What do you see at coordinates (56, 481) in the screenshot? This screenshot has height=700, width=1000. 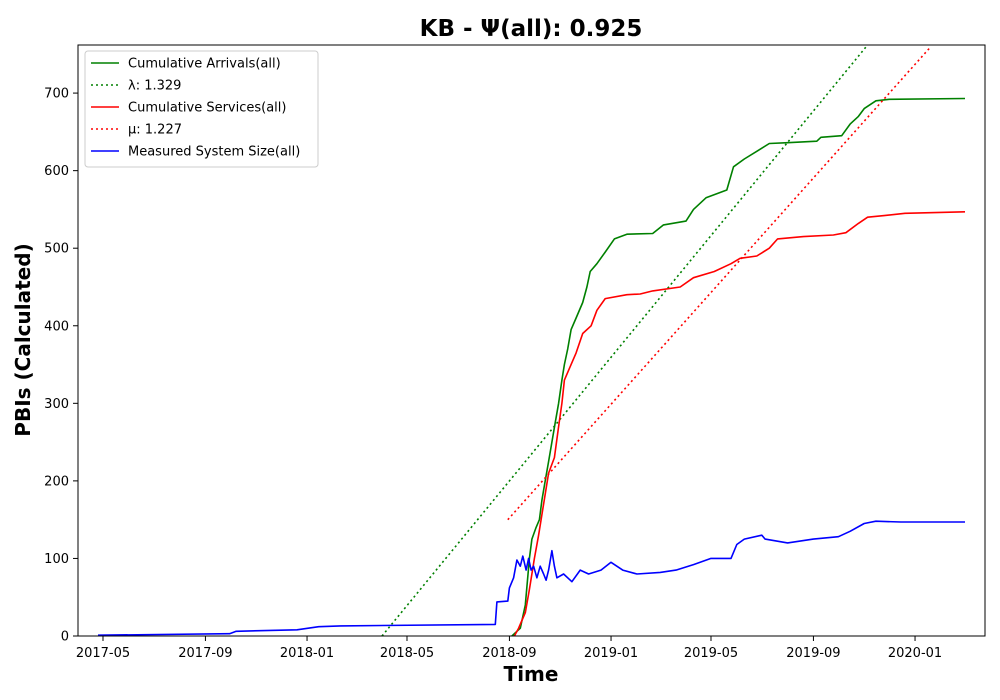 I see `y-tick-label-2: 200` at bounding box center [56, 481].